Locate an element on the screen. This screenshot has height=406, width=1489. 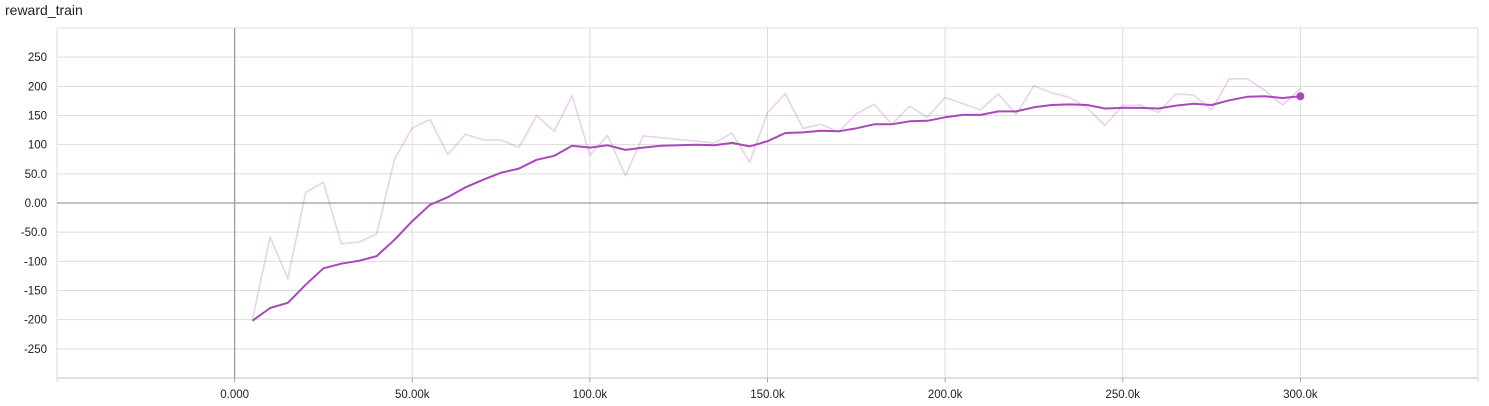
x-tick-label: 250.0k is located at coordinates (1122, 395).